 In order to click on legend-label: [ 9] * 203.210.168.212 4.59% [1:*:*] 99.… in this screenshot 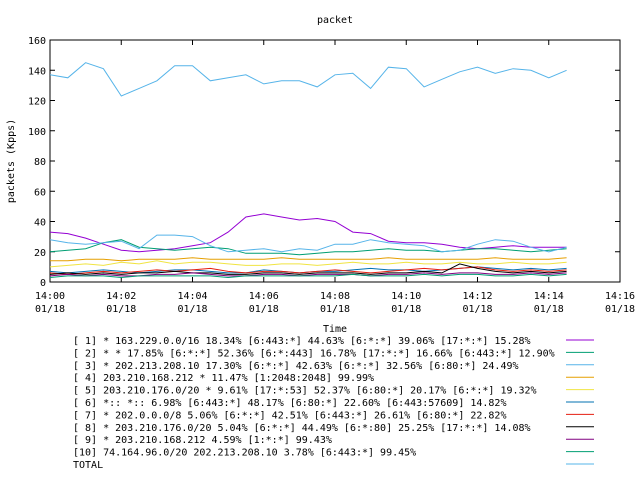, I will do `click(202, 440)`.